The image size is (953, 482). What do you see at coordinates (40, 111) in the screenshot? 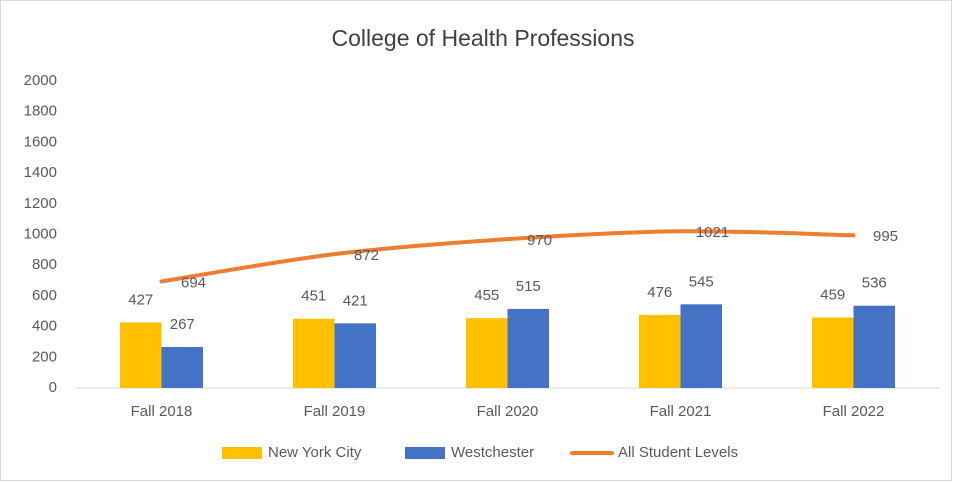
I see `y-tick-label: 1800` at bounding box center [40, 111].